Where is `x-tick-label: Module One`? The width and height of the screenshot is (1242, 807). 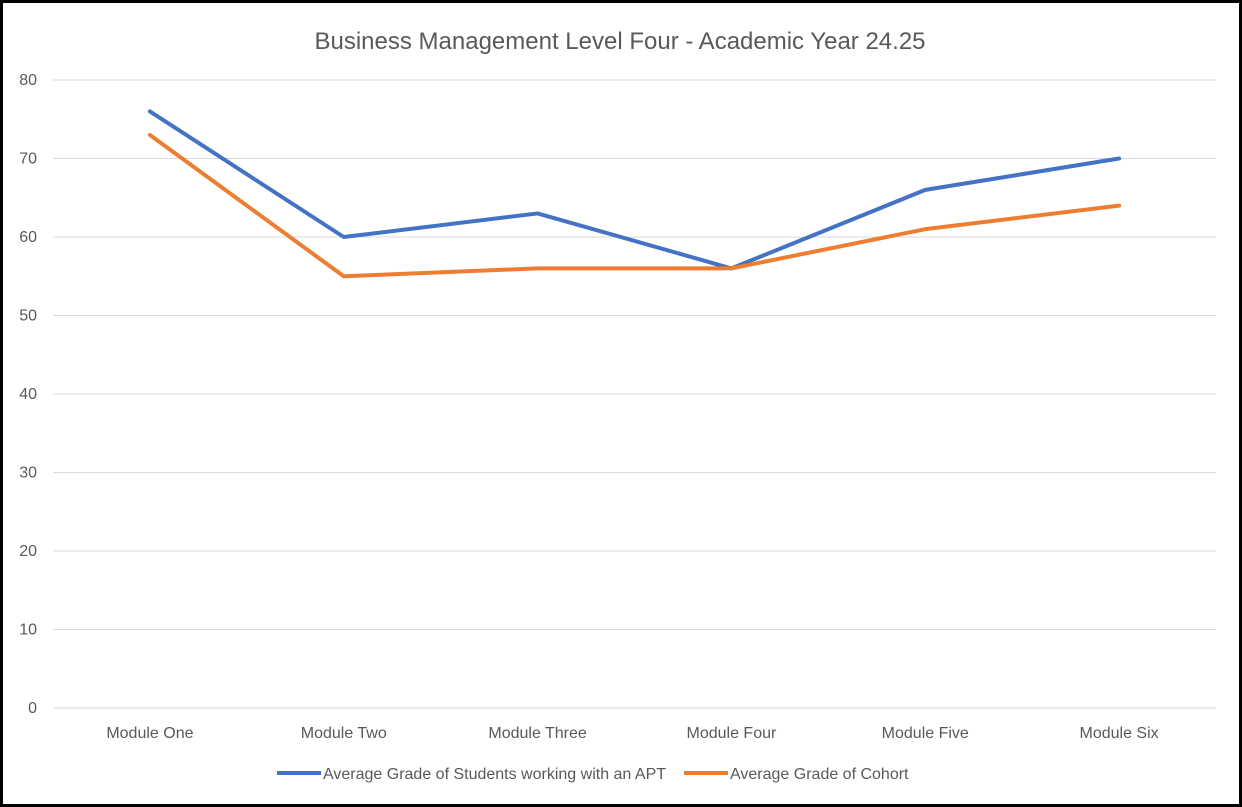
x-tick-label: Module One is located at coordinates (149, 733).